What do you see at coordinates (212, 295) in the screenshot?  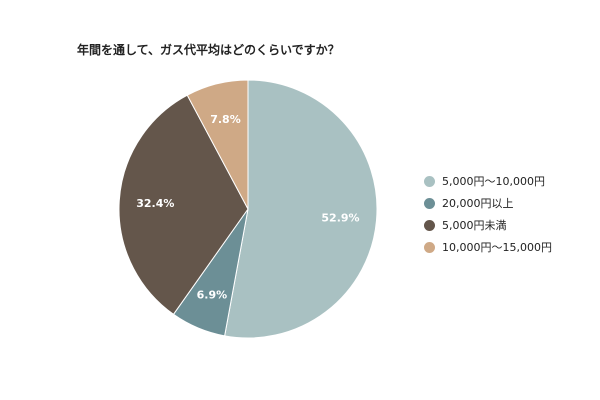 I see `slice-label-2: 6.9%` at bounding box center [212, 295].